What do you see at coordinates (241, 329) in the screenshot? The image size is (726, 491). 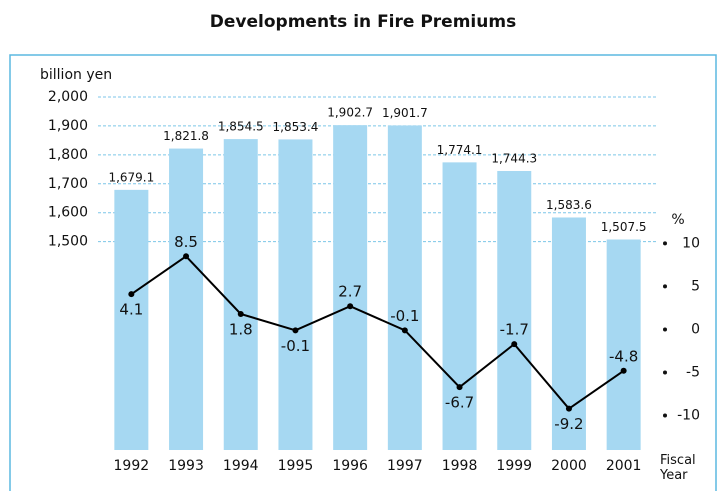 I see `growth-label: 1.8` at bounding box center [241, 329].